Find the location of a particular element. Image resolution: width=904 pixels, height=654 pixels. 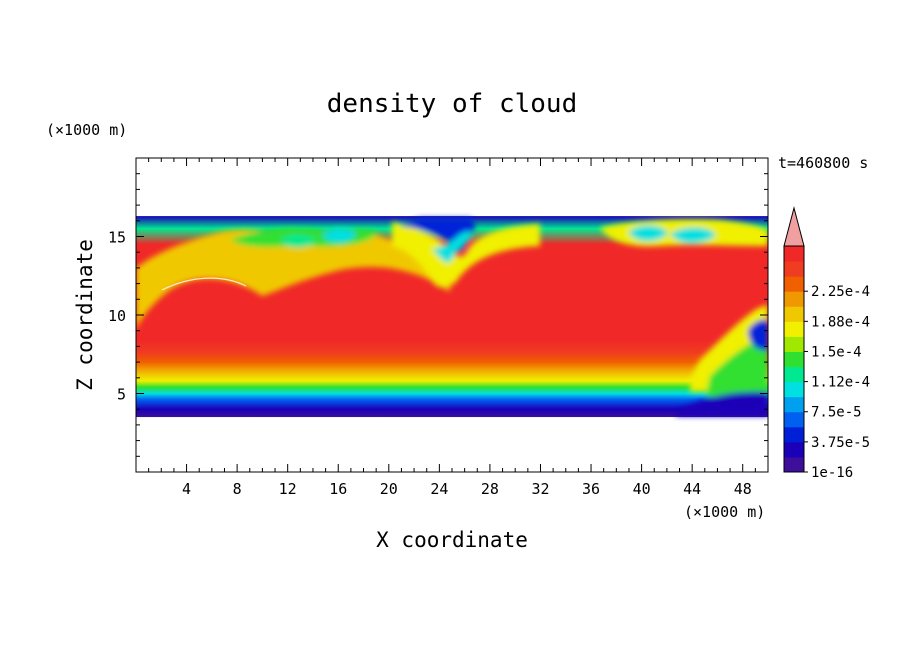

y-unit-label: (×1000 m) is located at coordinates (86, 130).